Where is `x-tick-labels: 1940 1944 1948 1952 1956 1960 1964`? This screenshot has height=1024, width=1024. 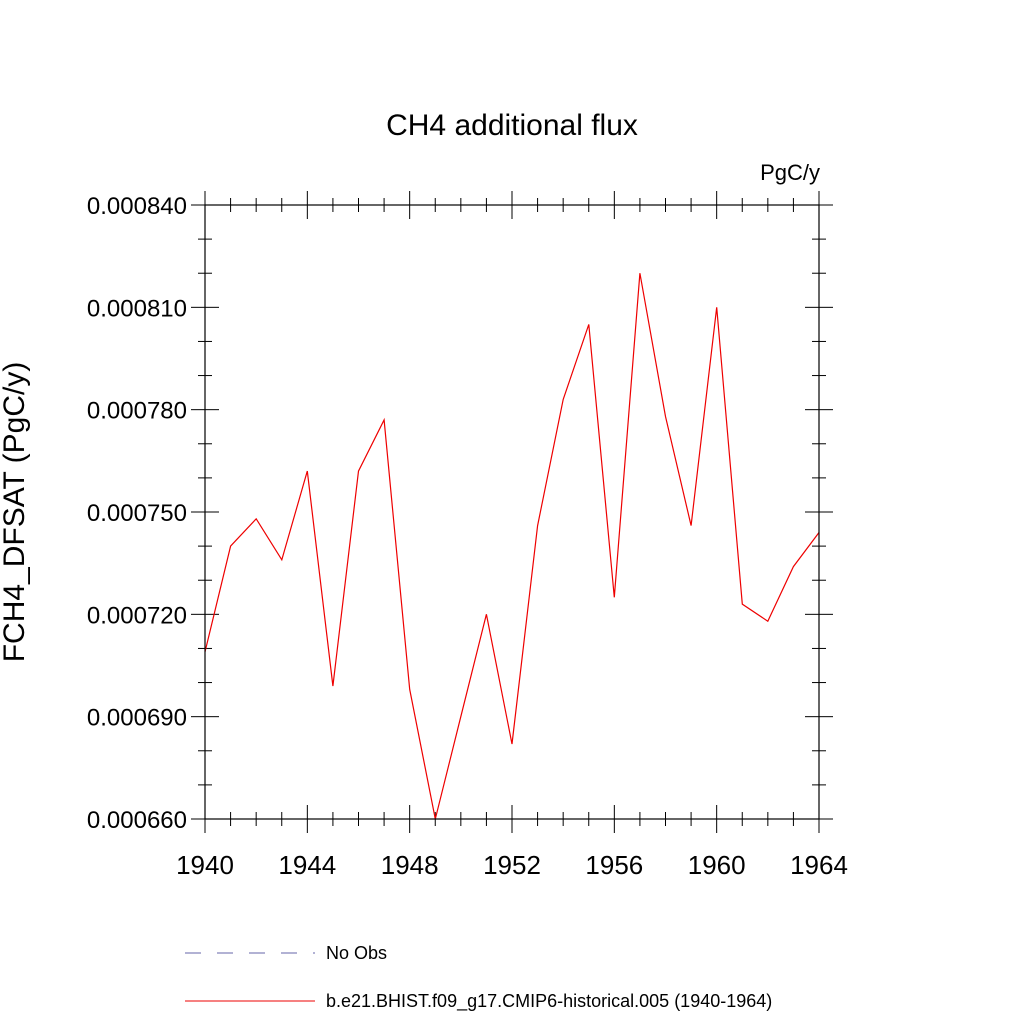
x-tick-labels: 1940 1944 1948 1952 1956 1960 1964 is located at coordinates (512, 865).